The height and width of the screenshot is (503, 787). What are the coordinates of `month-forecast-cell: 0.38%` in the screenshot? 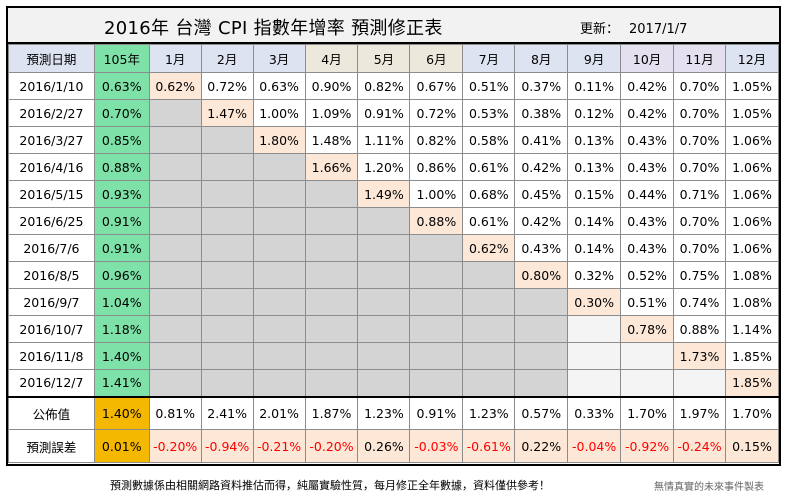 It's located at (541, 113).